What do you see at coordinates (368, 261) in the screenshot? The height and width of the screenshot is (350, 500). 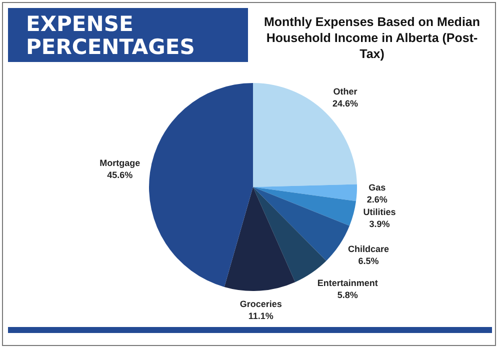 I see `data-label: 6.5%` at bounding box center [368, 261].